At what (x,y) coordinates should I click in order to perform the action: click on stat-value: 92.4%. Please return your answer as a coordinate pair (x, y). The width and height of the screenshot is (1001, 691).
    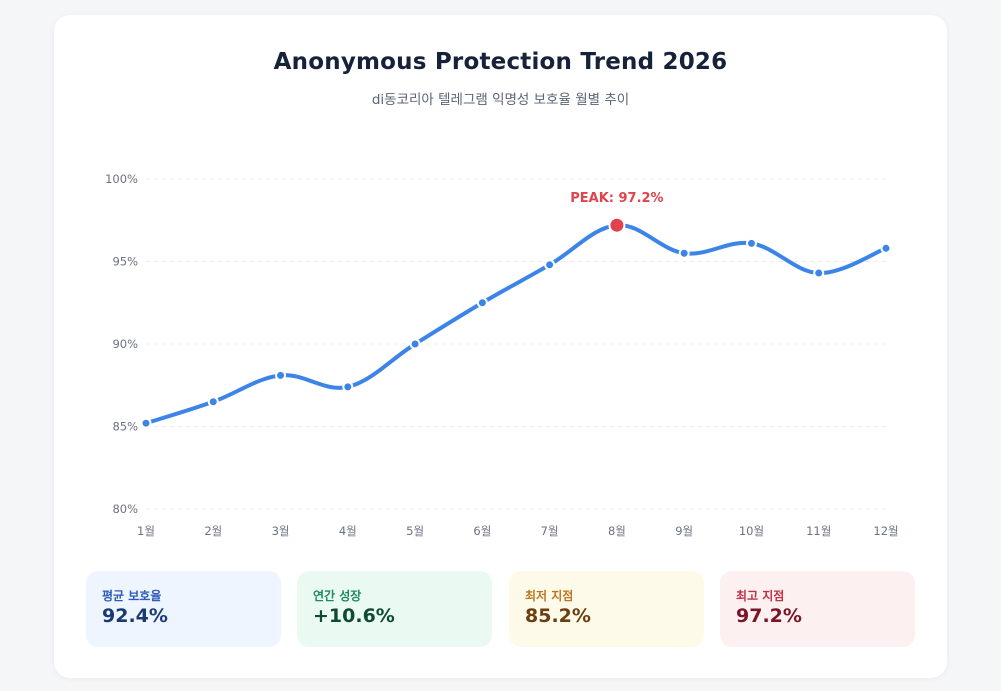
    Looking at the image, I should click on (135, 616).